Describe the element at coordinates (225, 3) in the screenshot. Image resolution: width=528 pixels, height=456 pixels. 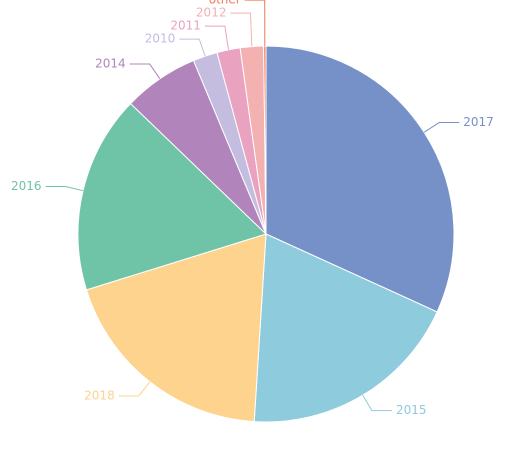
I see `slice-label: other` at that location.